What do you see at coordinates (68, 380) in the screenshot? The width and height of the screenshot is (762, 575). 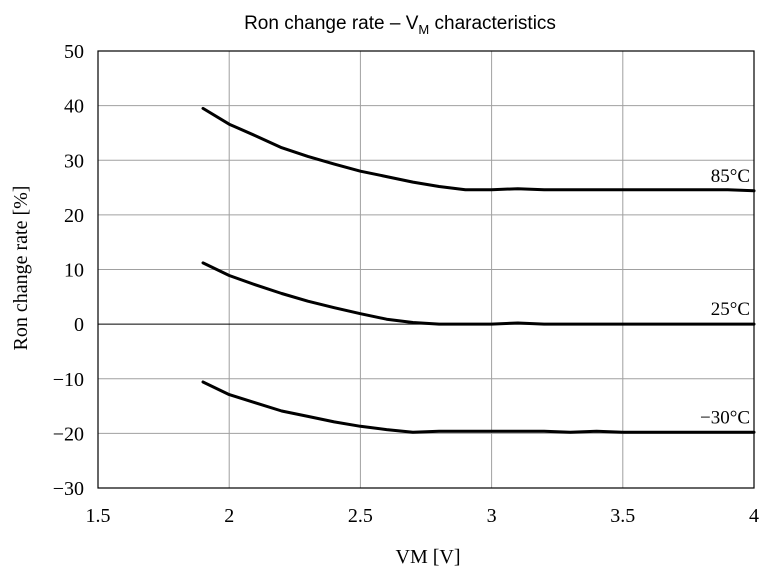 I see `y-tick-label: −10` at bounding box center [68, 380].